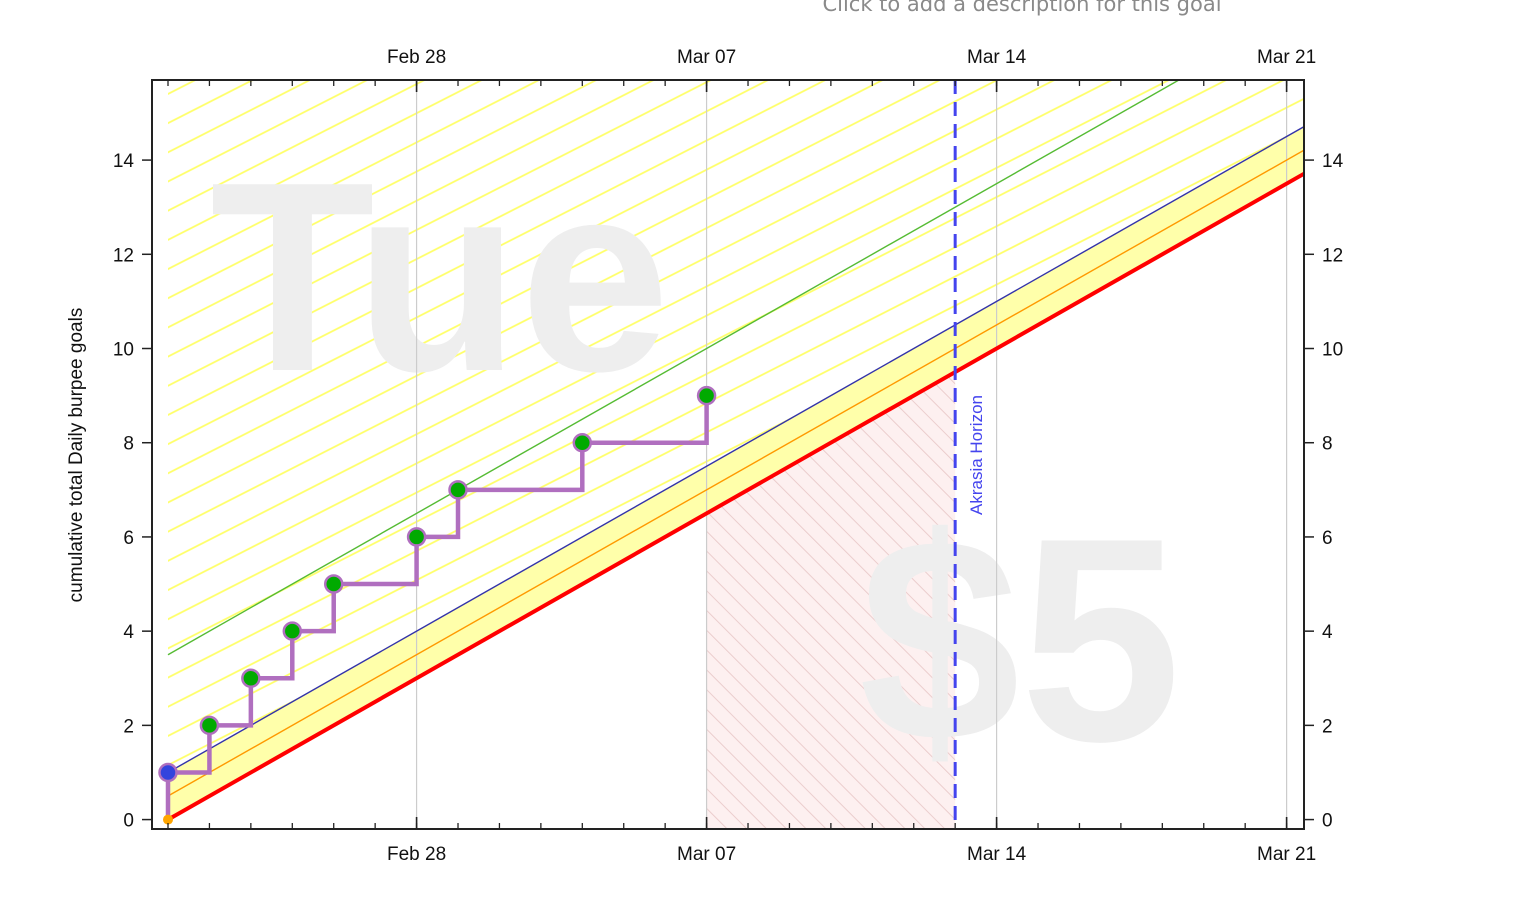 This screenshot has height=900, width=1520. Describe the element at coordinates (128, 538) in the screenshot. I see `y-tick-label-left: 6` at that location.